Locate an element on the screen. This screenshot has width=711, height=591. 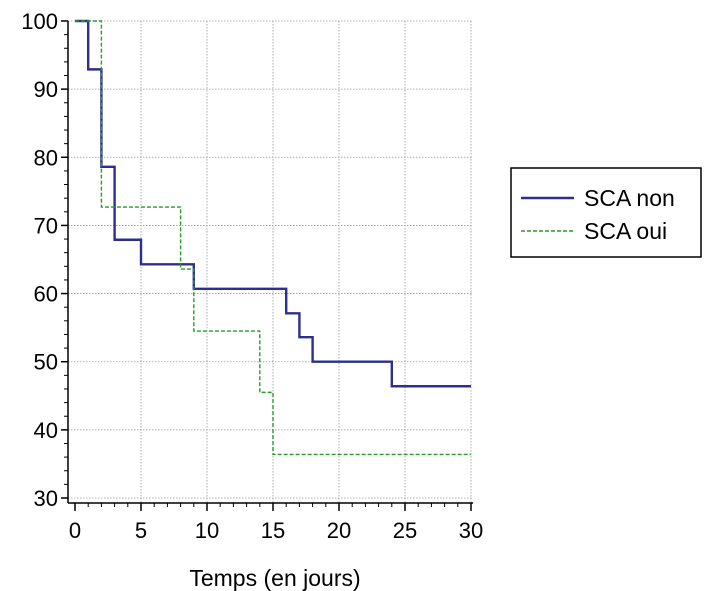
x-tick-label: 10 is located at coordinates (207, 530).